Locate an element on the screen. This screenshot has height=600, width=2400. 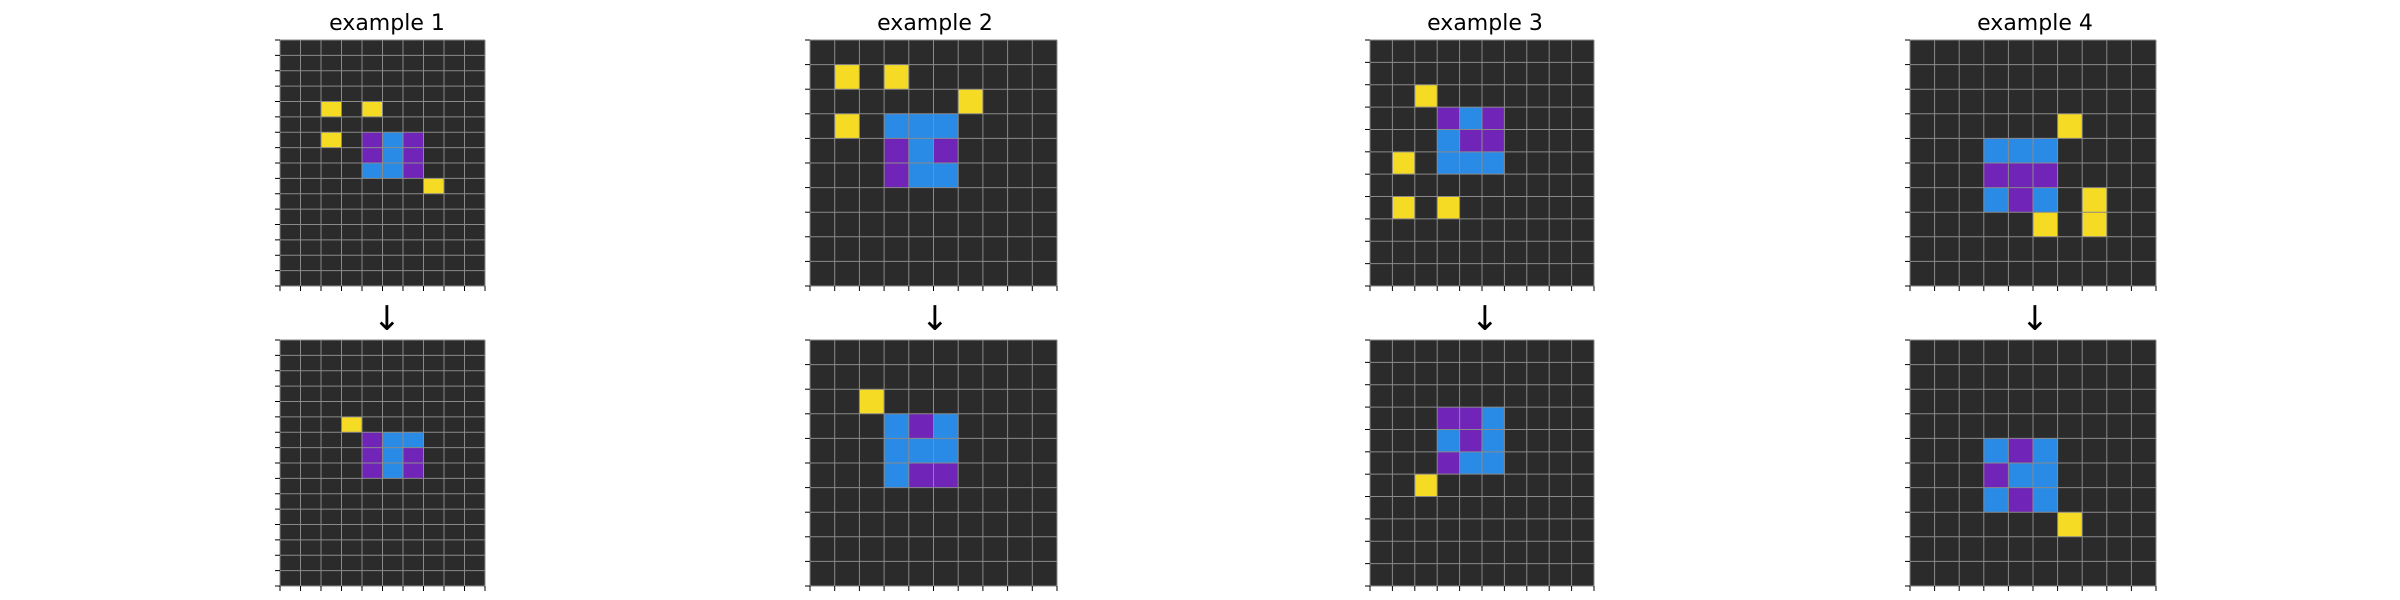
example-panel-4: example 4 ↓ is located at coordinates (2031, 301).